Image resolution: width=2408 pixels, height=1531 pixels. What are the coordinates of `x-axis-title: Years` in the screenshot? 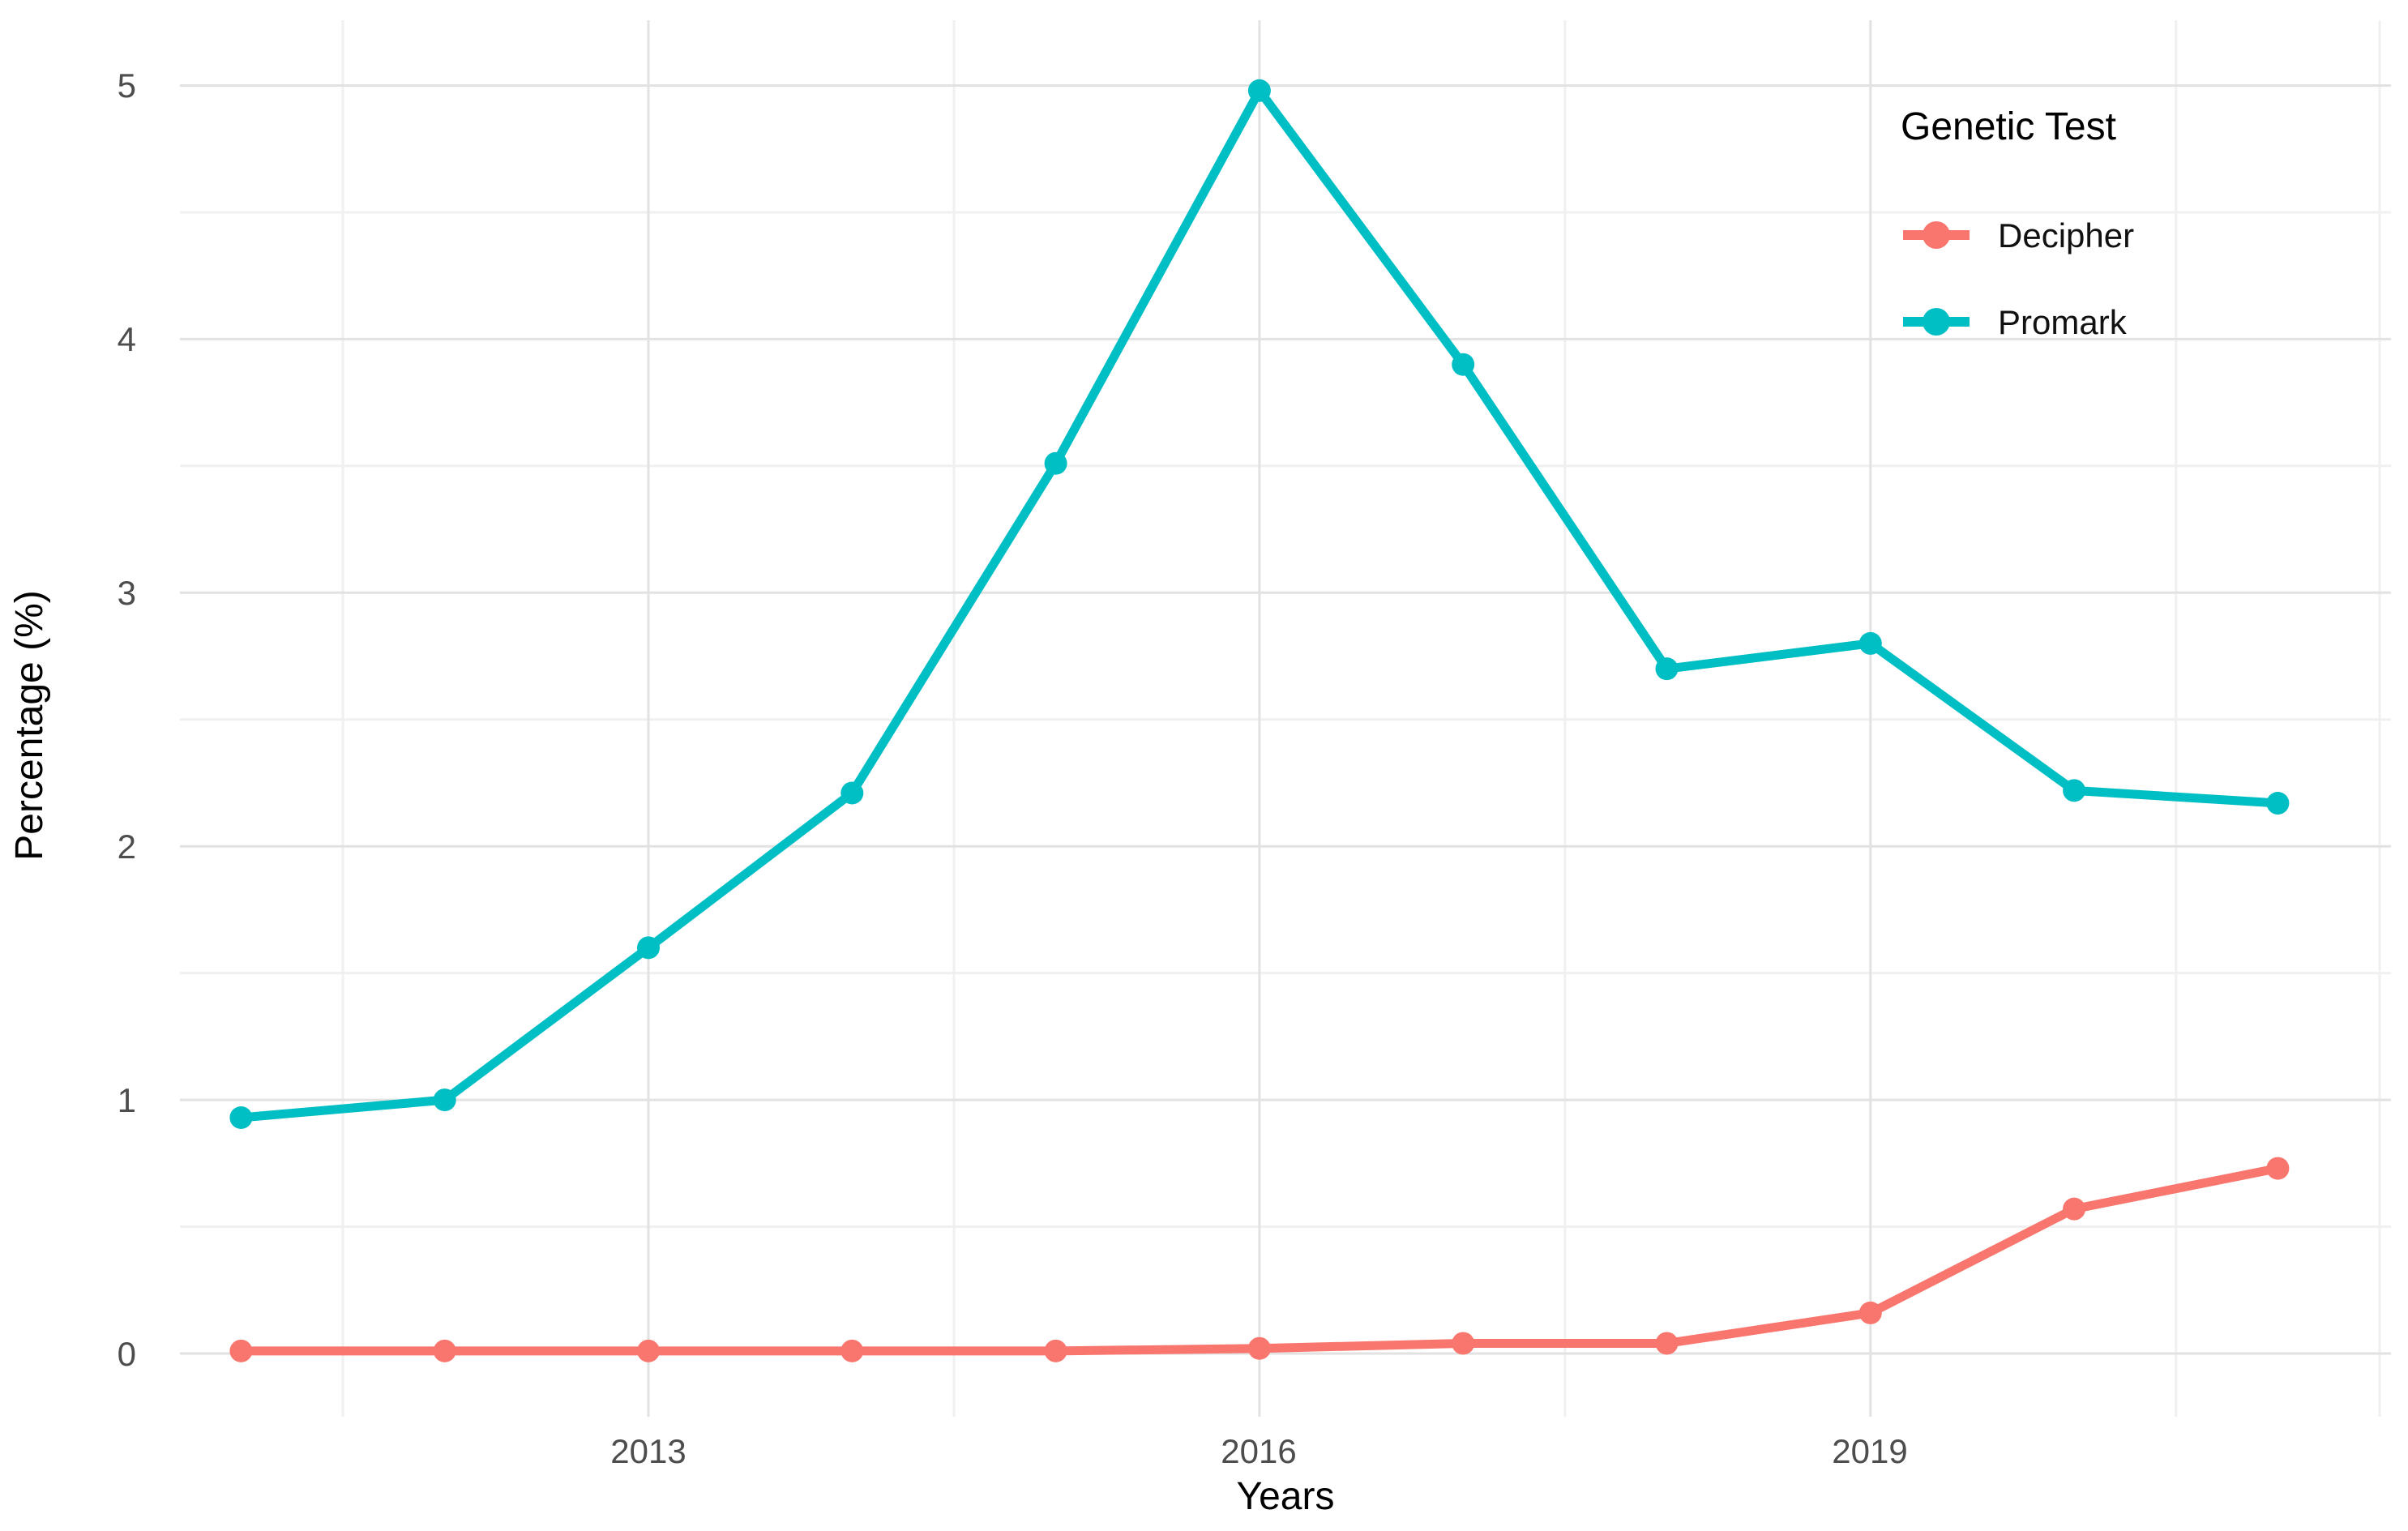 It's located at (1286, 1496).